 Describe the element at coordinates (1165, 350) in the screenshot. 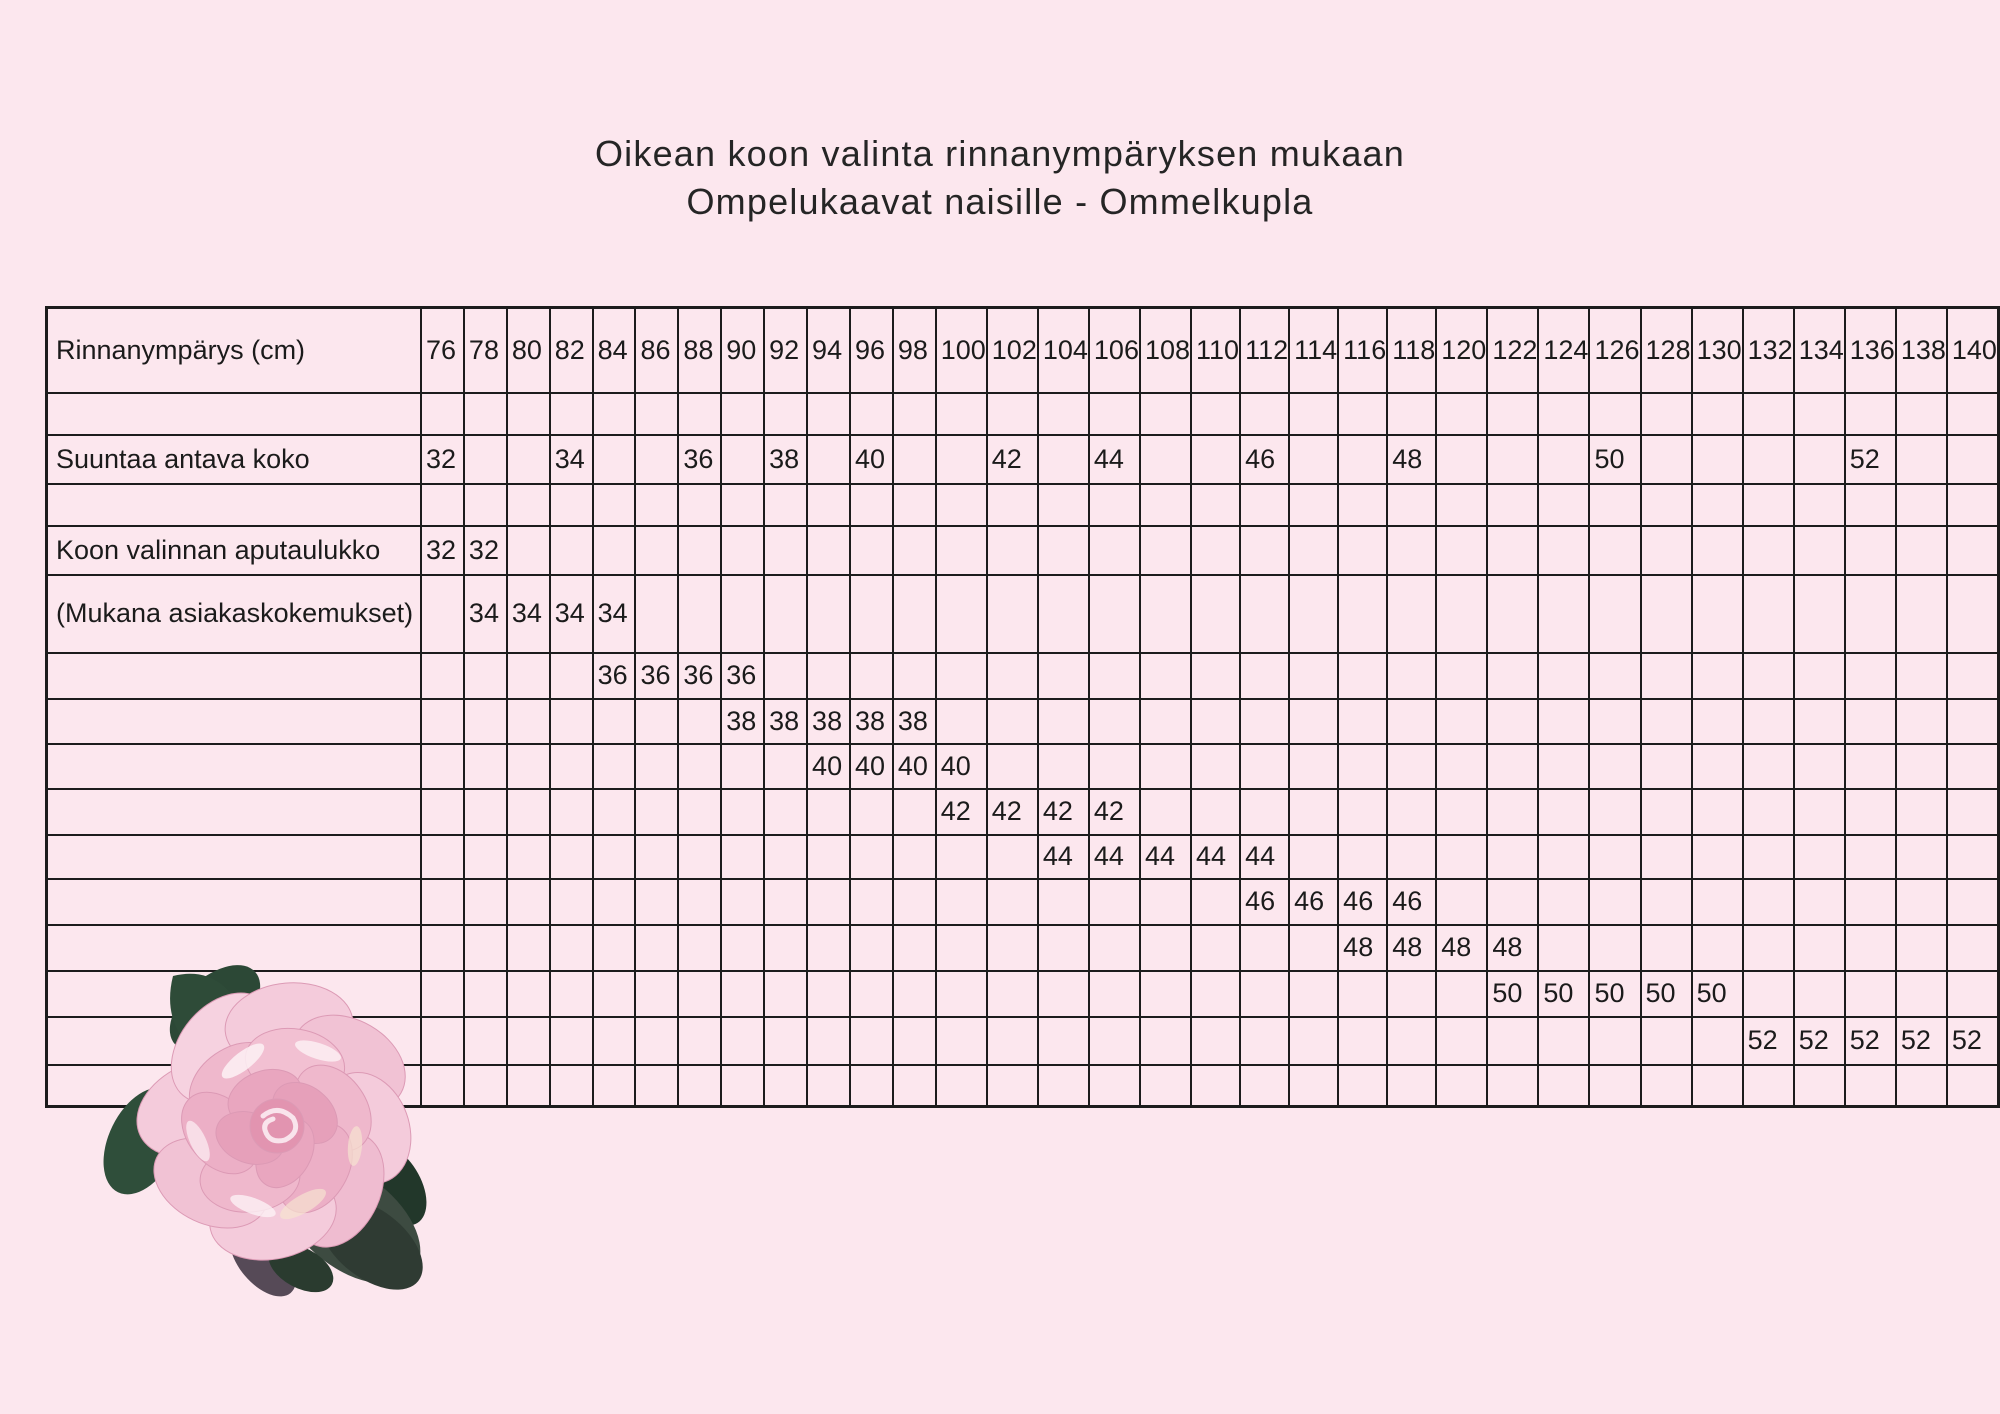

I see `bust-value-cell: 108` at that location.